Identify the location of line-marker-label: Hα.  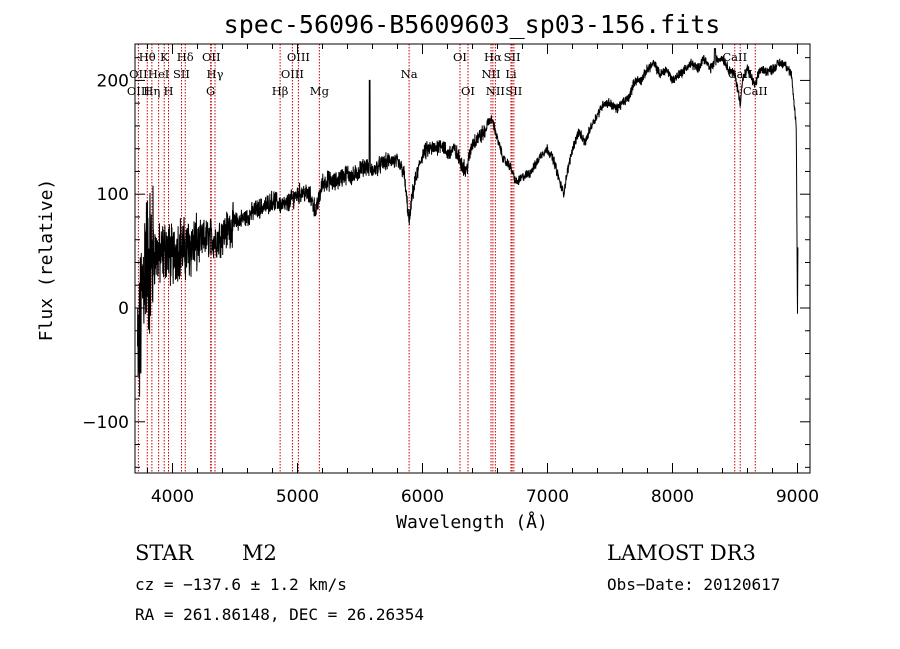
(493, 57).